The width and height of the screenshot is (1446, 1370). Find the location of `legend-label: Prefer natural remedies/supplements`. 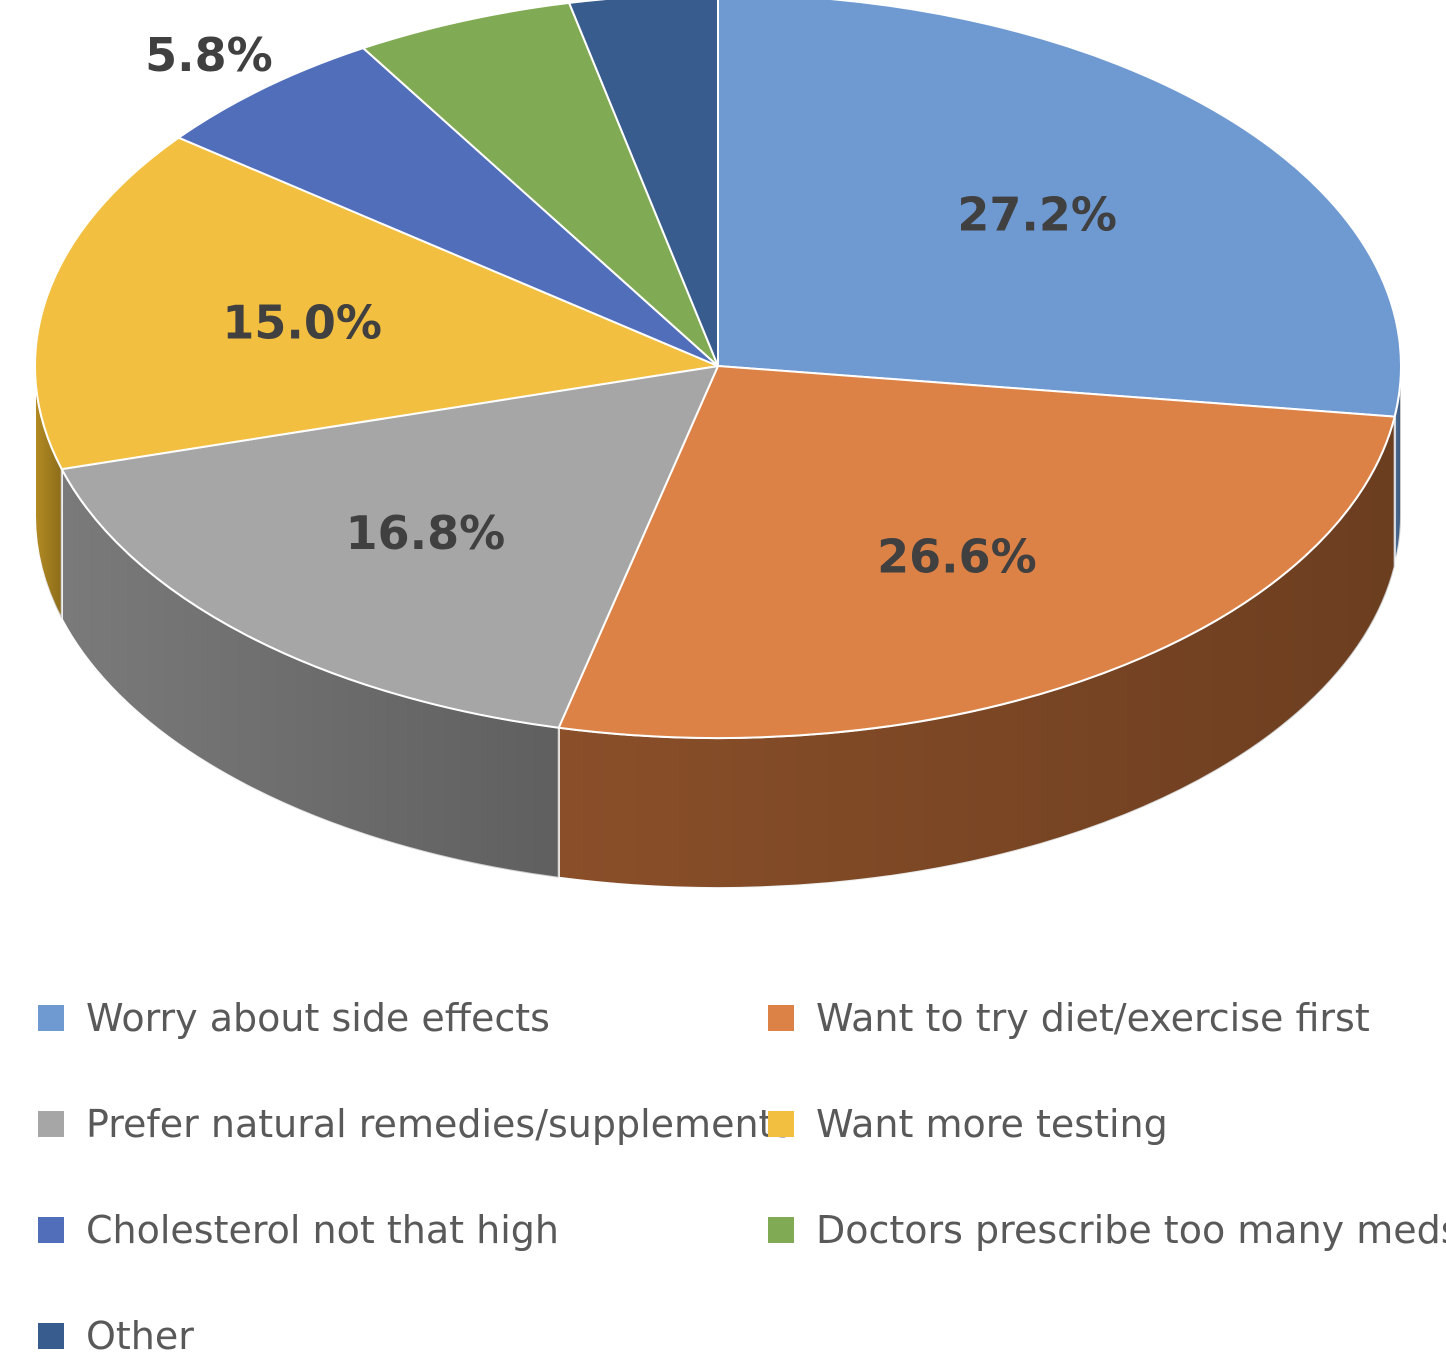

legend-label: Prefer natural remedies/supplements is located at coordinates (440, 1124).